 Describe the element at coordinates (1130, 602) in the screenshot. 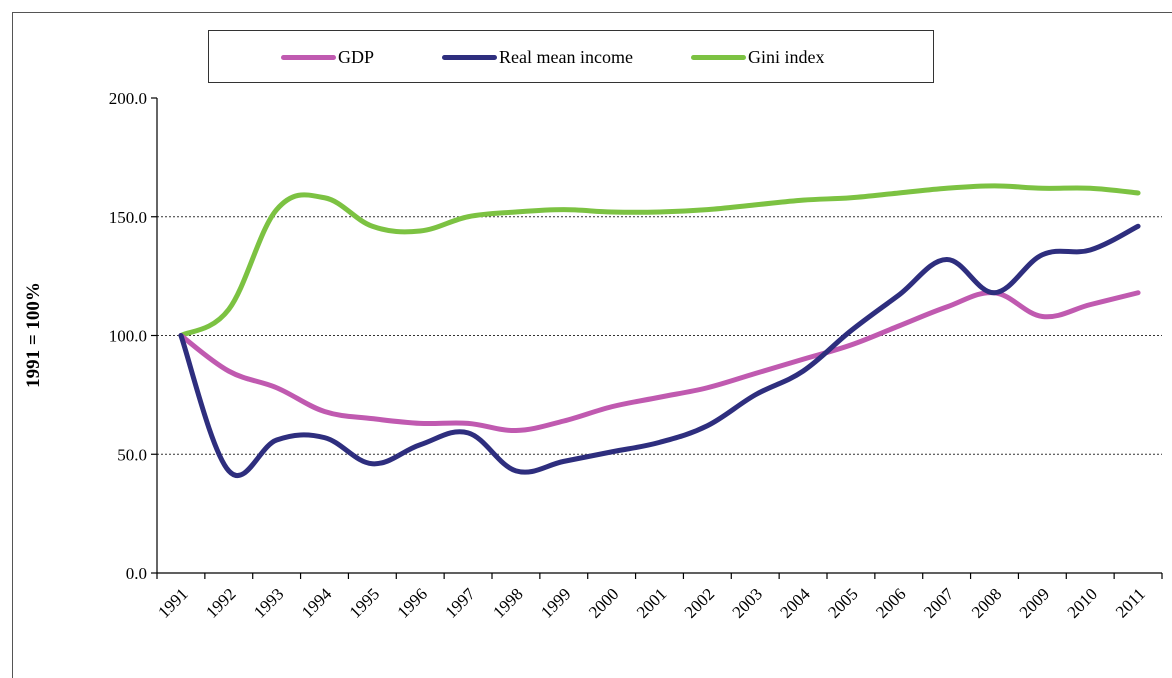

I see `x-tick-label: 2011` at that location.